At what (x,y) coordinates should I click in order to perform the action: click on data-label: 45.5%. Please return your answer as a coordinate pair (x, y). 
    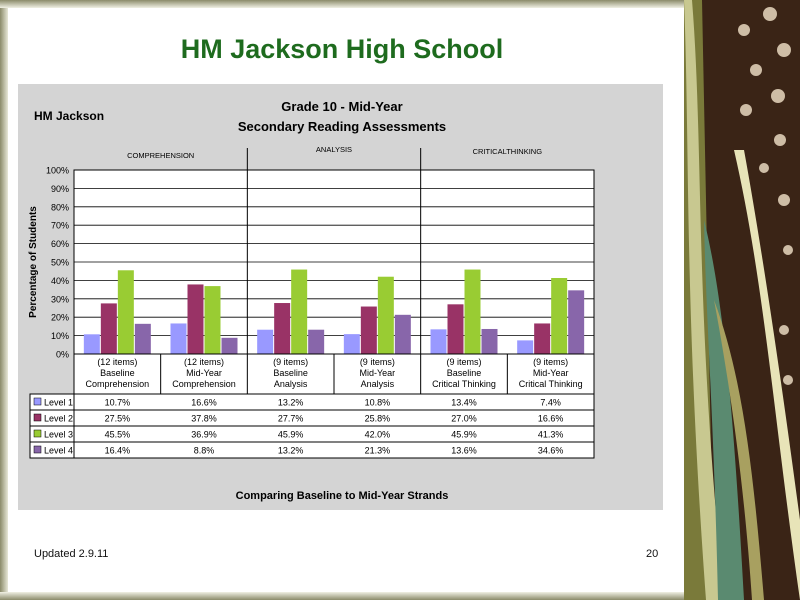
    Looking at the image, I should click on (118, 435).